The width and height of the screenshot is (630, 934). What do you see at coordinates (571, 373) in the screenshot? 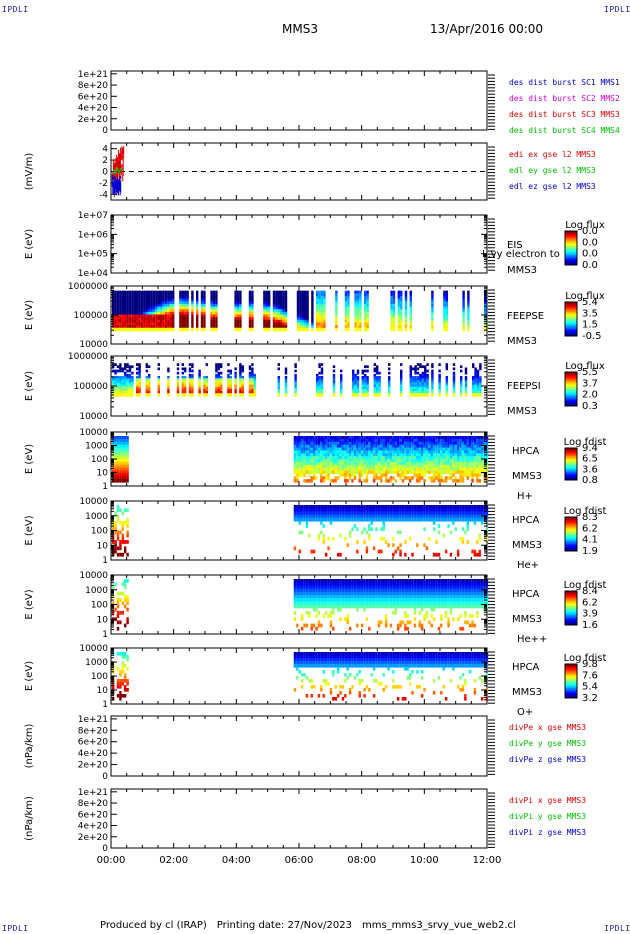
I see `panel-4-colorbar-swatch` at bounding box center [571, 373].